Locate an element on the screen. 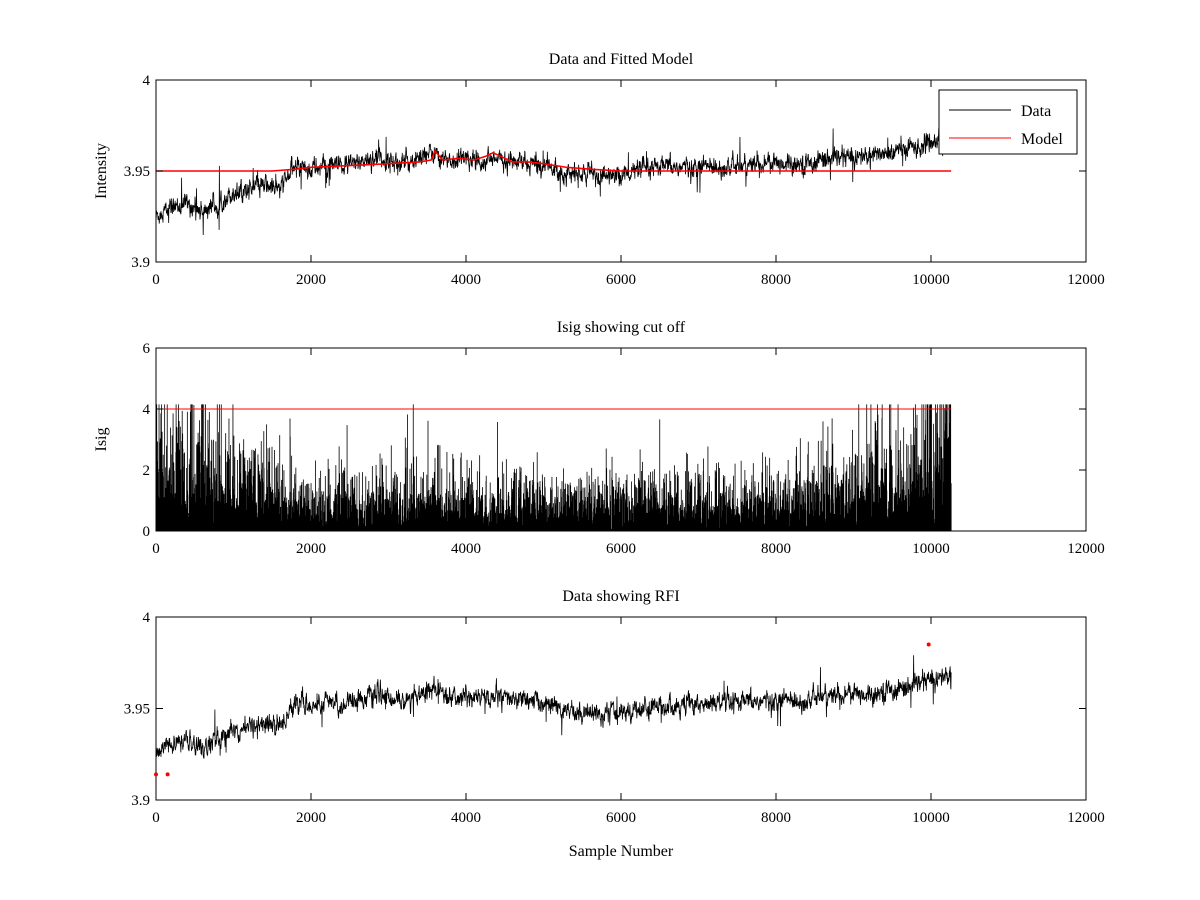 This screenshot has width=1200, height=900. legend: Data Model is located at coordinates (1008, 122).